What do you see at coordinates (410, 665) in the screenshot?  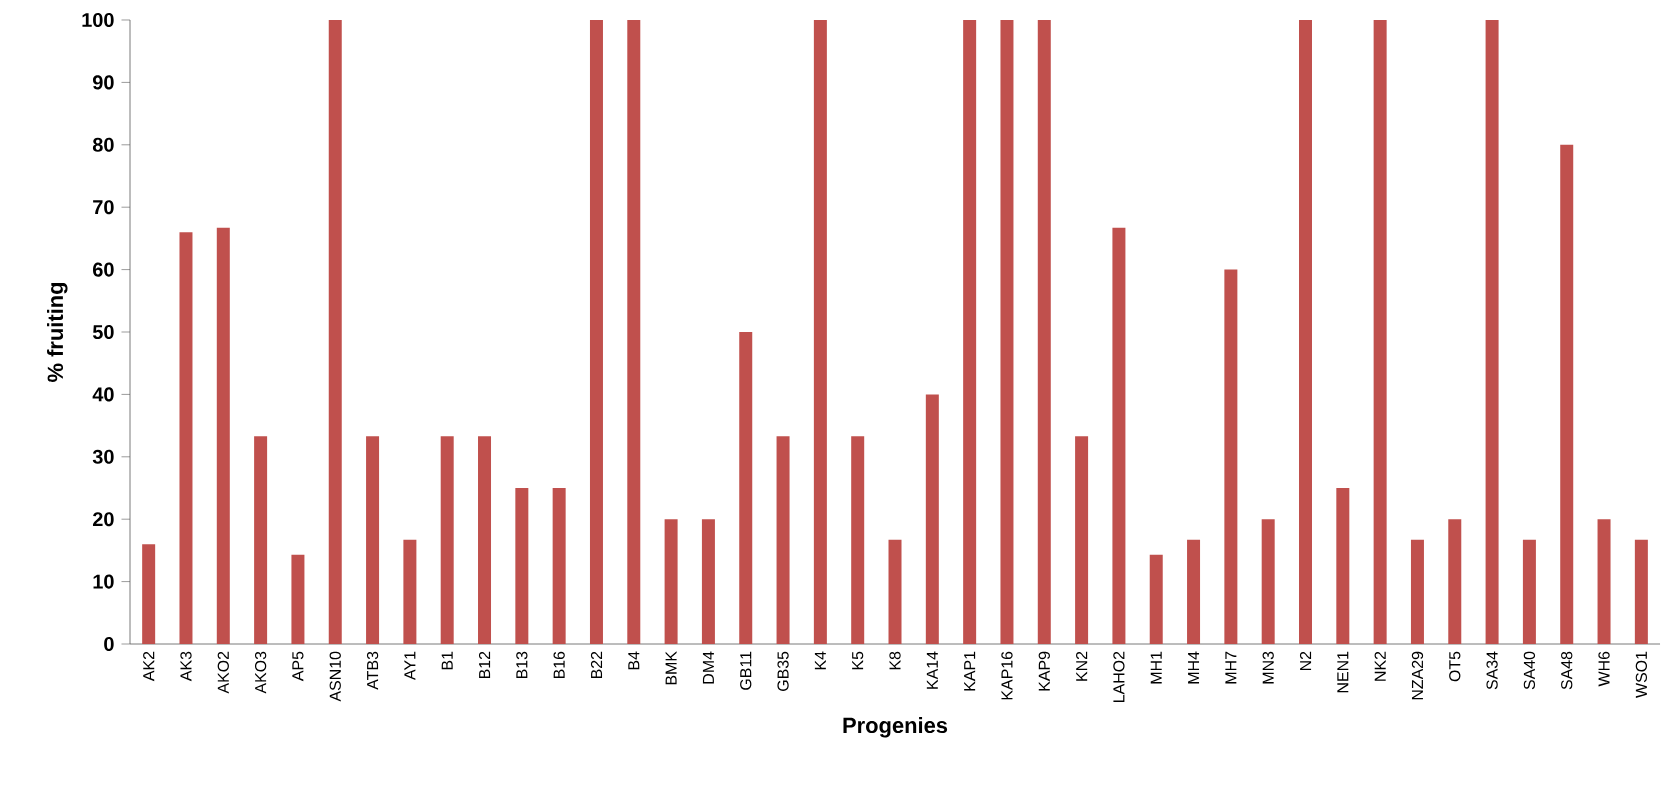 I see `x-tick-label: AY1` at bounding box center [410, 665].